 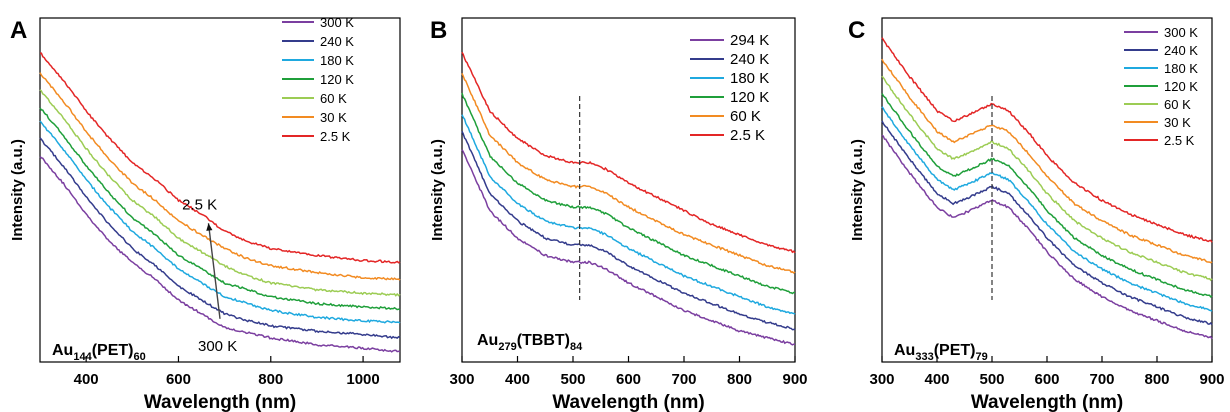 What do you see at coordinates (729, 88) in the screenshot?
I see `legend: 294 K 240 K 180 K 120 K 60 K 2.5 K` at bounding box center [729, 88].